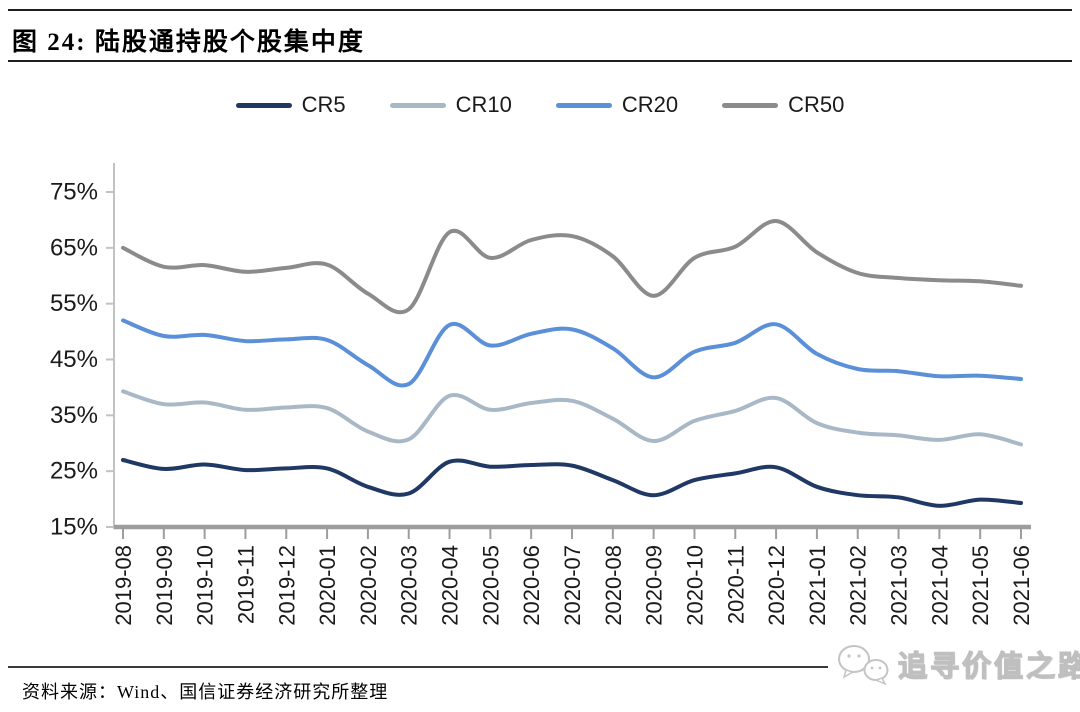  I want to click on footer-rule, so click(540, 667).